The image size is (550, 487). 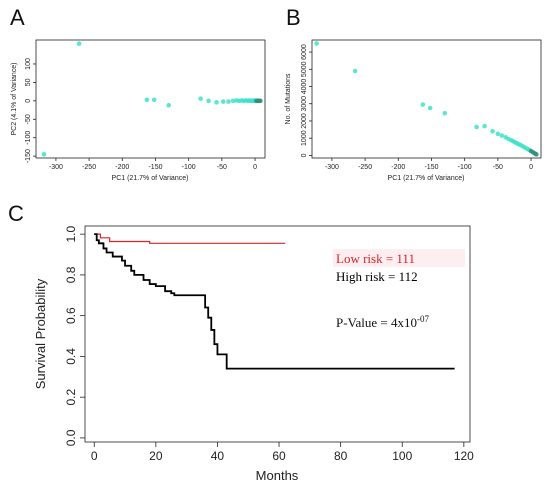 What do you see at coordinates (376, 322) in the screenshot?
I see `p-value-text: P-Value = 4x10` at bounding box center [376, 322].